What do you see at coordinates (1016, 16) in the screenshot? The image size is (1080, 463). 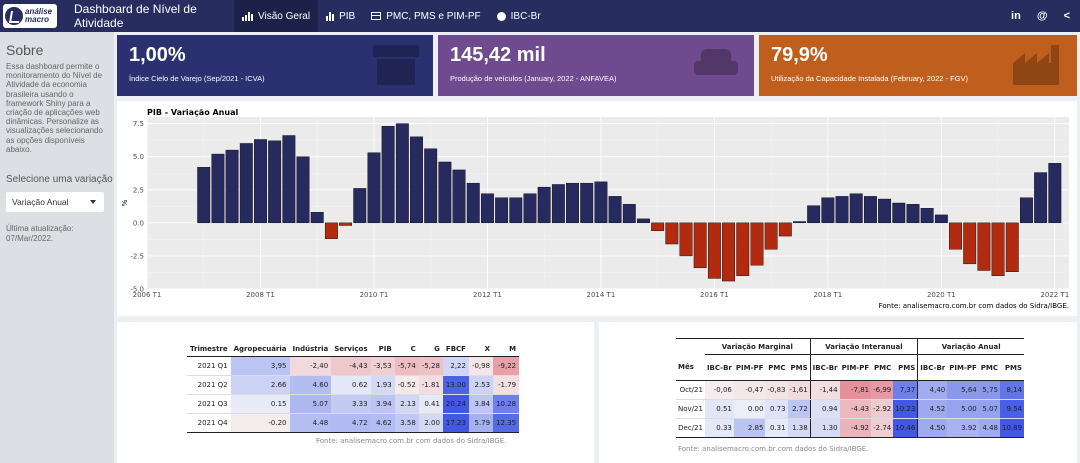 I see `linkedin-icon: in` at bounding box center [1016, 16].